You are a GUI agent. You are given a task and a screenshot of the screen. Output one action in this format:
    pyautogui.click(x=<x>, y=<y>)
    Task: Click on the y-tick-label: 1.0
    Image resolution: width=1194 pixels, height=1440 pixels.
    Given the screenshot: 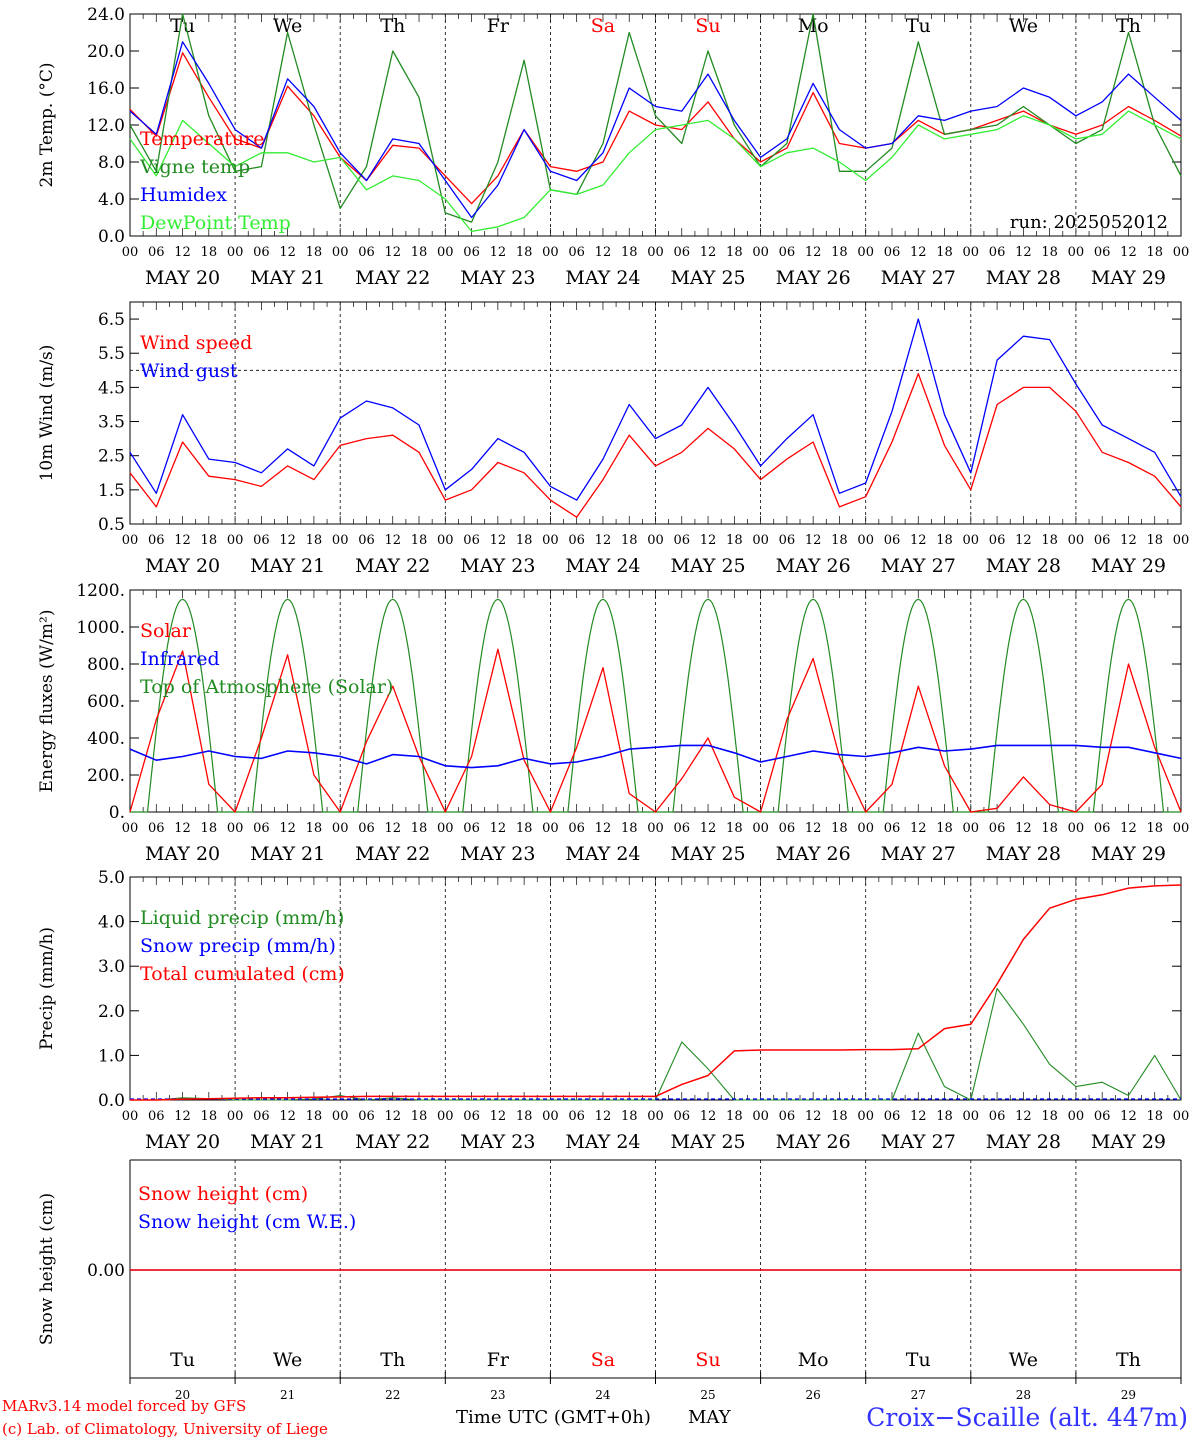 What is the action you would take?
    pyautogui.click(x=111, y=1056)
    